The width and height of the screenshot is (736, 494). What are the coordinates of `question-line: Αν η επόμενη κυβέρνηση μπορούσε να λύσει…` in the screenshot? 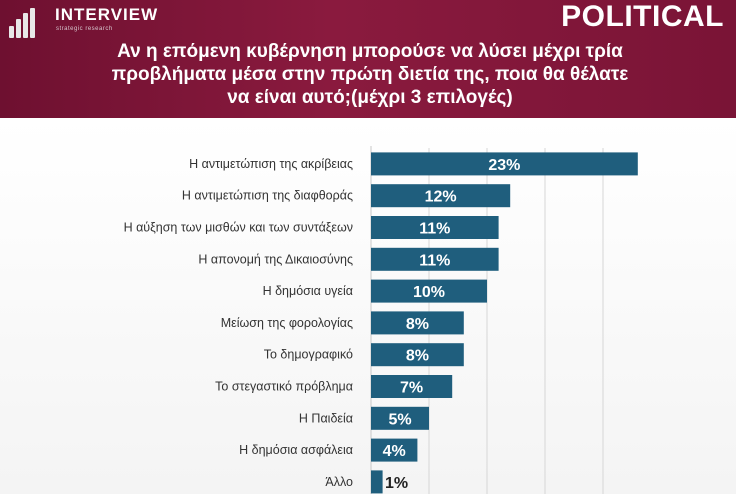 It's located at (370, 51).